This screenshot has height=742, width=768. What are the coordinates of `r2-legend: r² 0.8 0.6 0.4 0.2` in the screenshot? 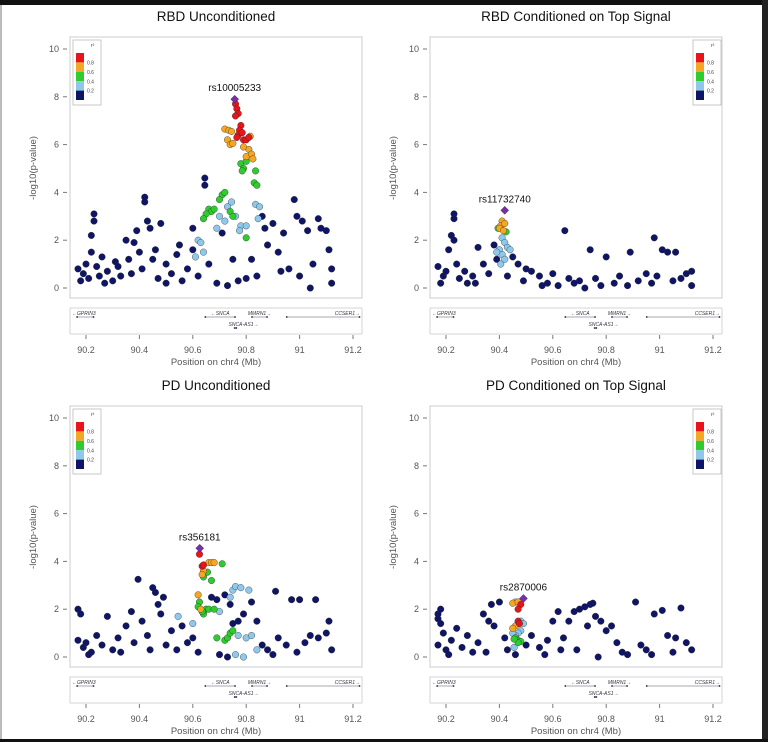 It's located at (87, 72).